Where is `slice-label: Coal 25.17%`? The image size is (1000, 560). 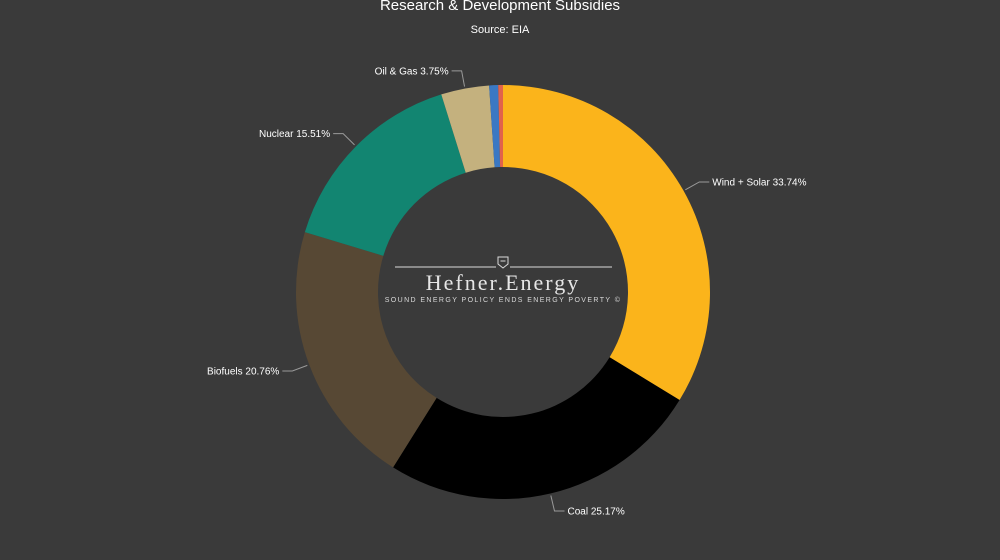
slice-label: Coal 25.17% is located at coordinates (595, 512).